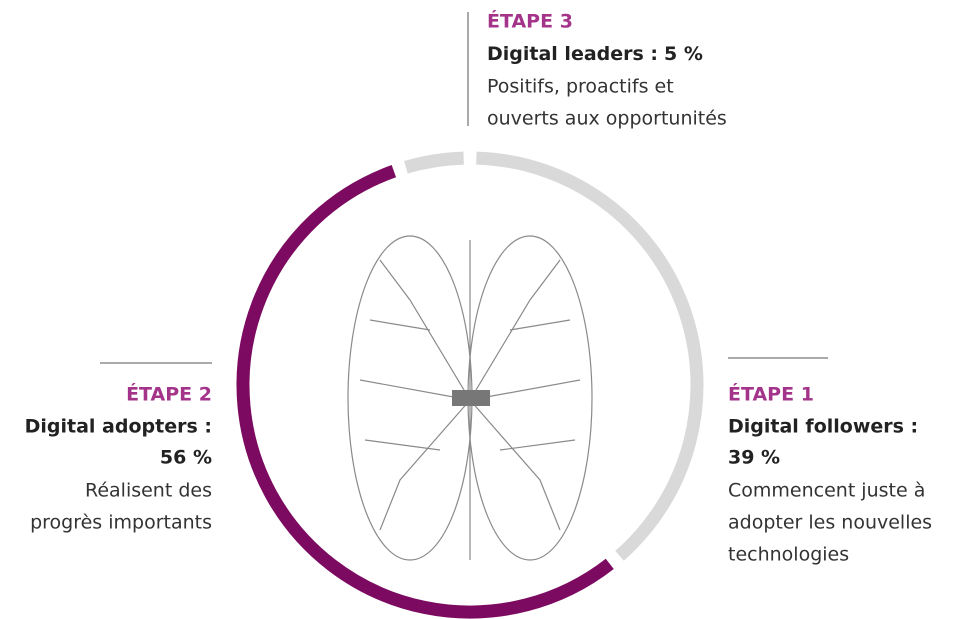 This screenshot has width=953, height=619. Describe the element at coordinates (823, 427) in the screenshot. I see `category-label: Digital followers :` at that location.